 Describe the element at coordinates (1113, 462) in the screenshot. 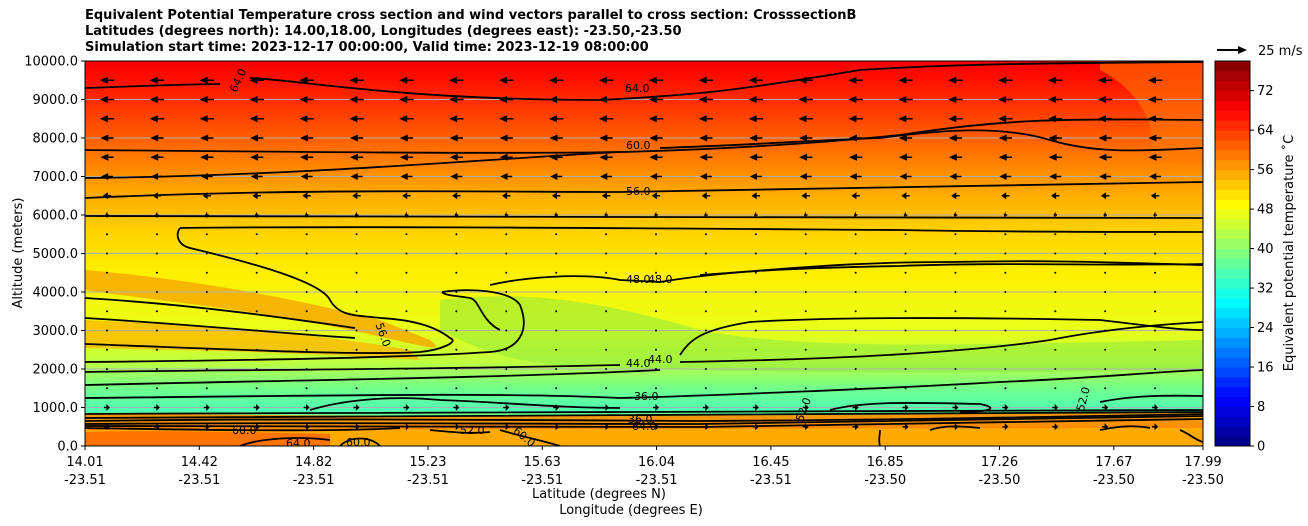

I see `x-tick-label-lat: 17.67` at that location.